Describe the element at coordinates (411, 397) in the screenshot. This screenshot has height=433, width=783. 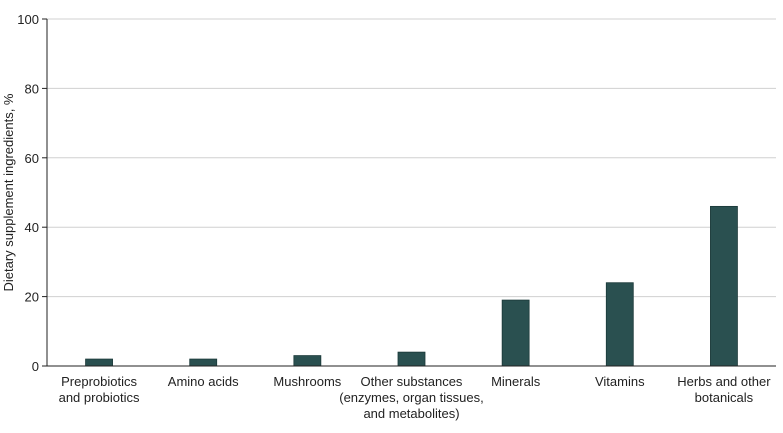
I see `x-category-label: (enzymes, organ tissues,` at that location.